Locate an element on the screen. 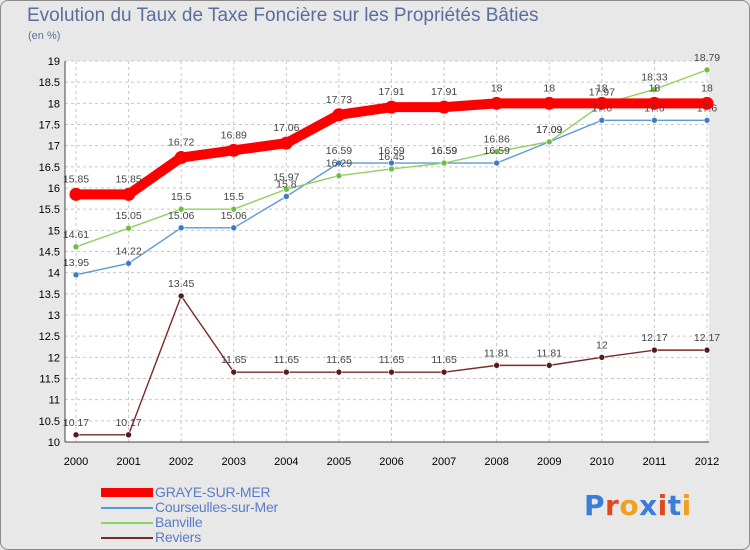  x-tick-label: 2007 is located at coordinates (444, 462).